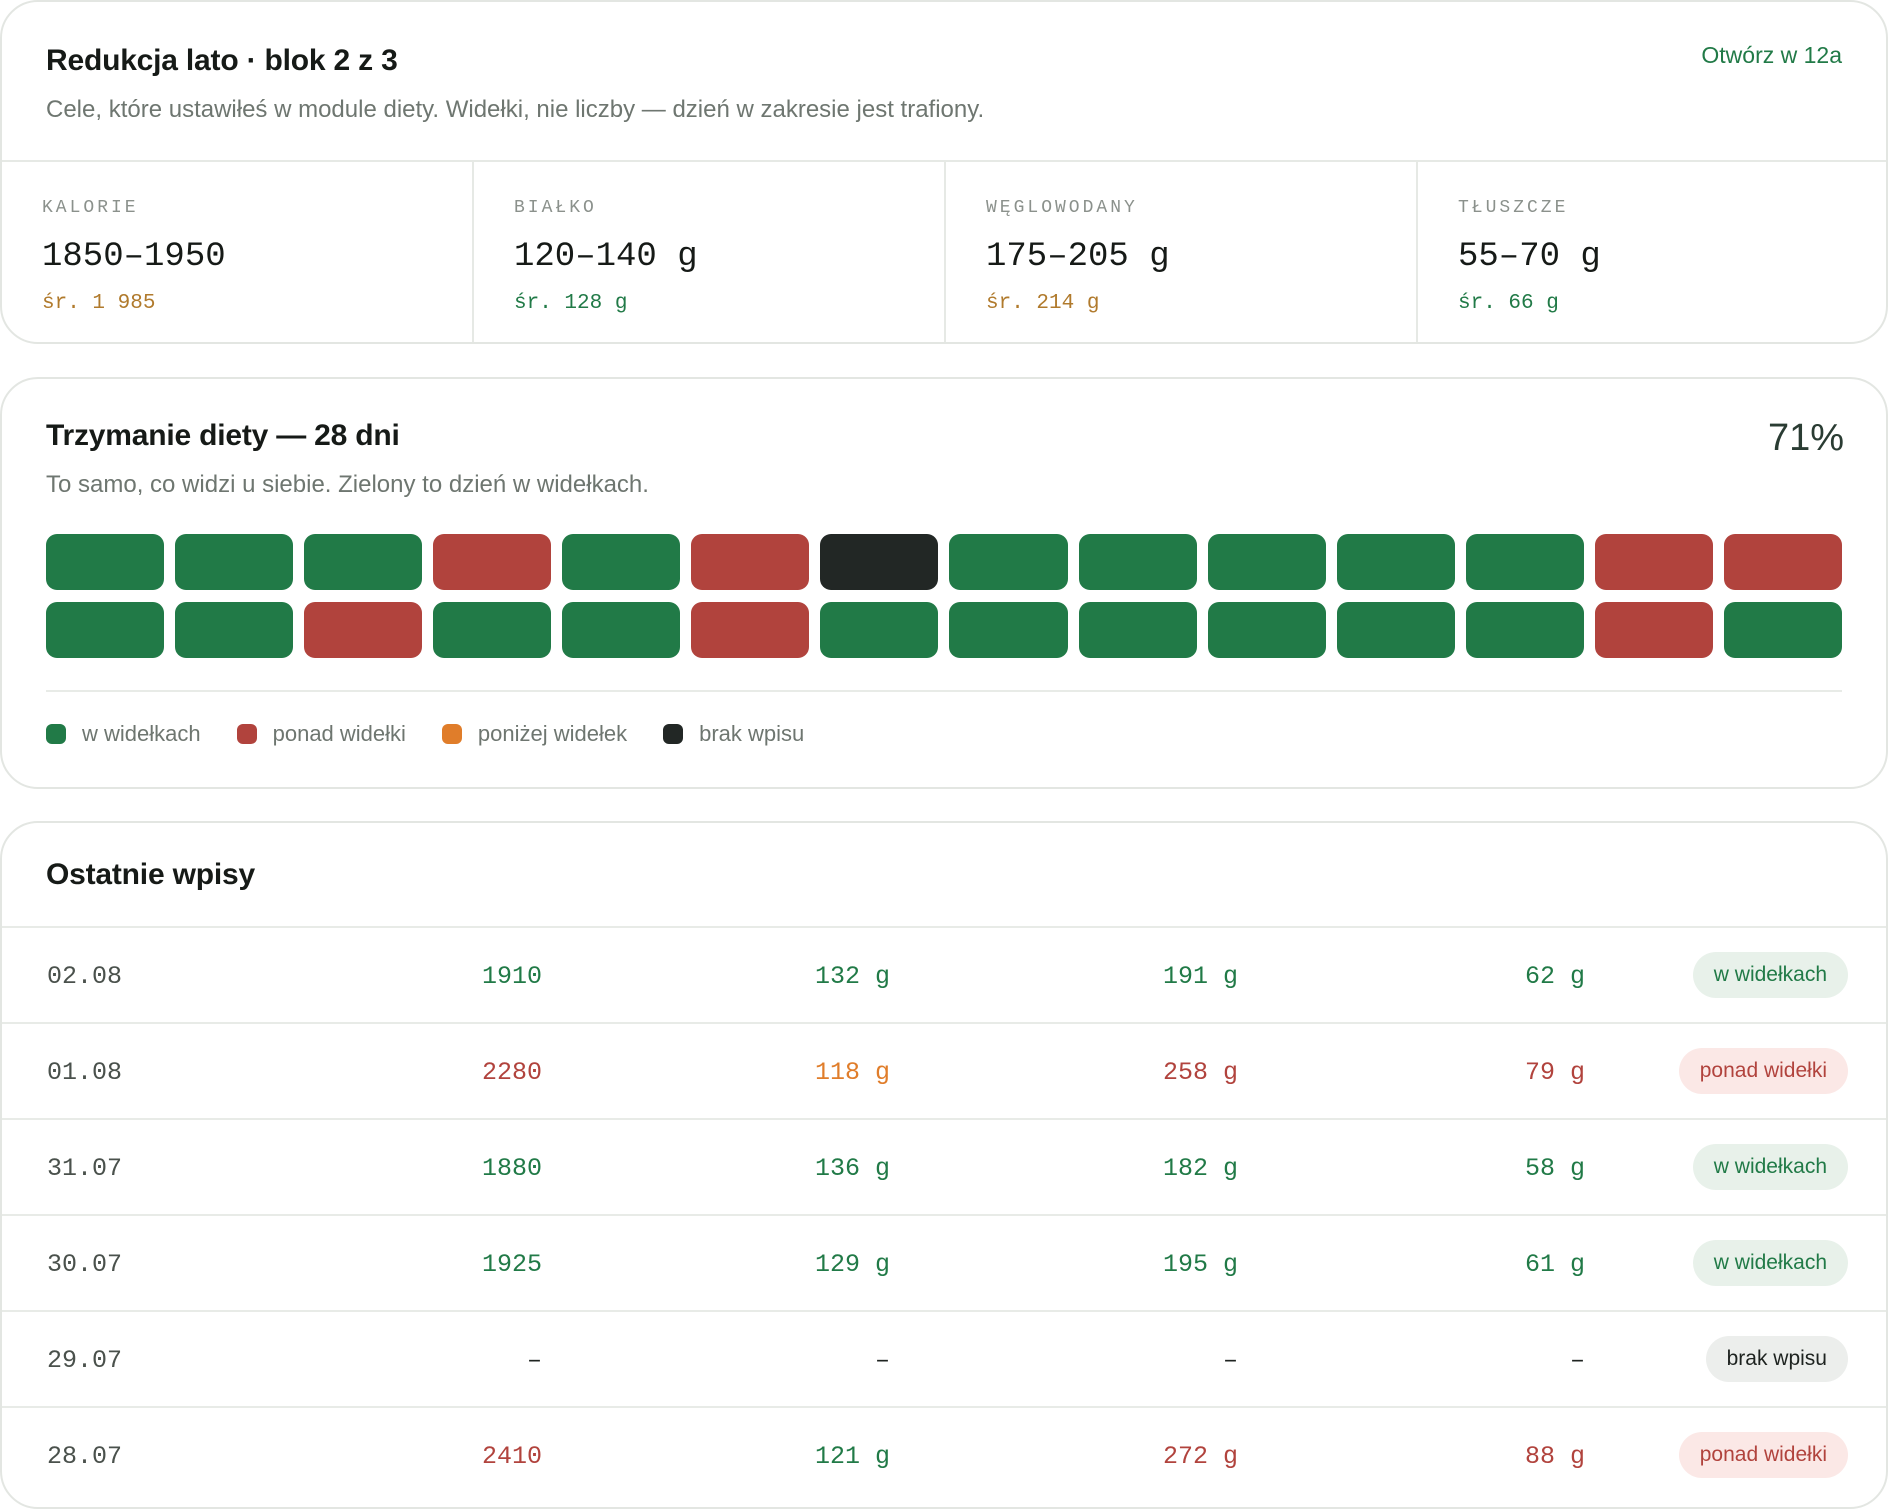 Image resolution: width=1888 pixels, height=1510 pixels. I want to click on entry-carbs: 191 g, so click(1200, 976).